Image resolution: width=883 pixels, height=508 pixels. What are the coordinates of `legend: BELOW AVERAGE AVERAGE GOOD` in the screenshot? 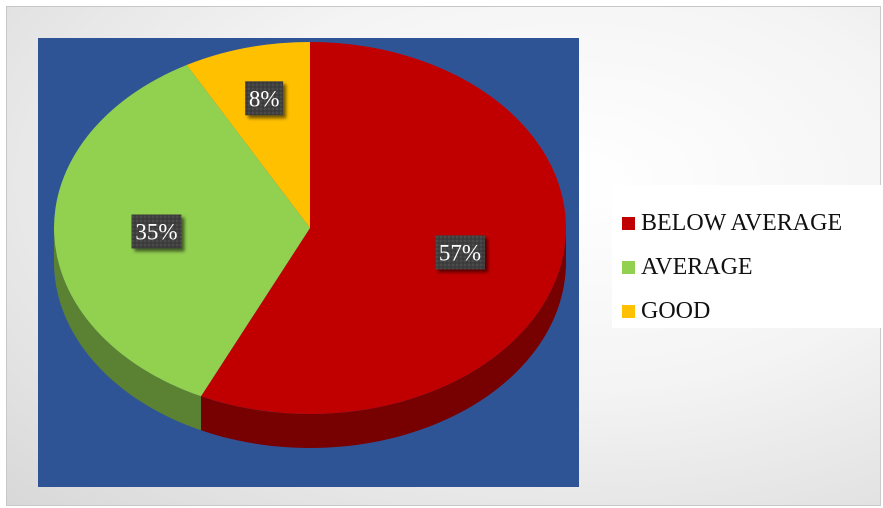 It's located at (747, 256).